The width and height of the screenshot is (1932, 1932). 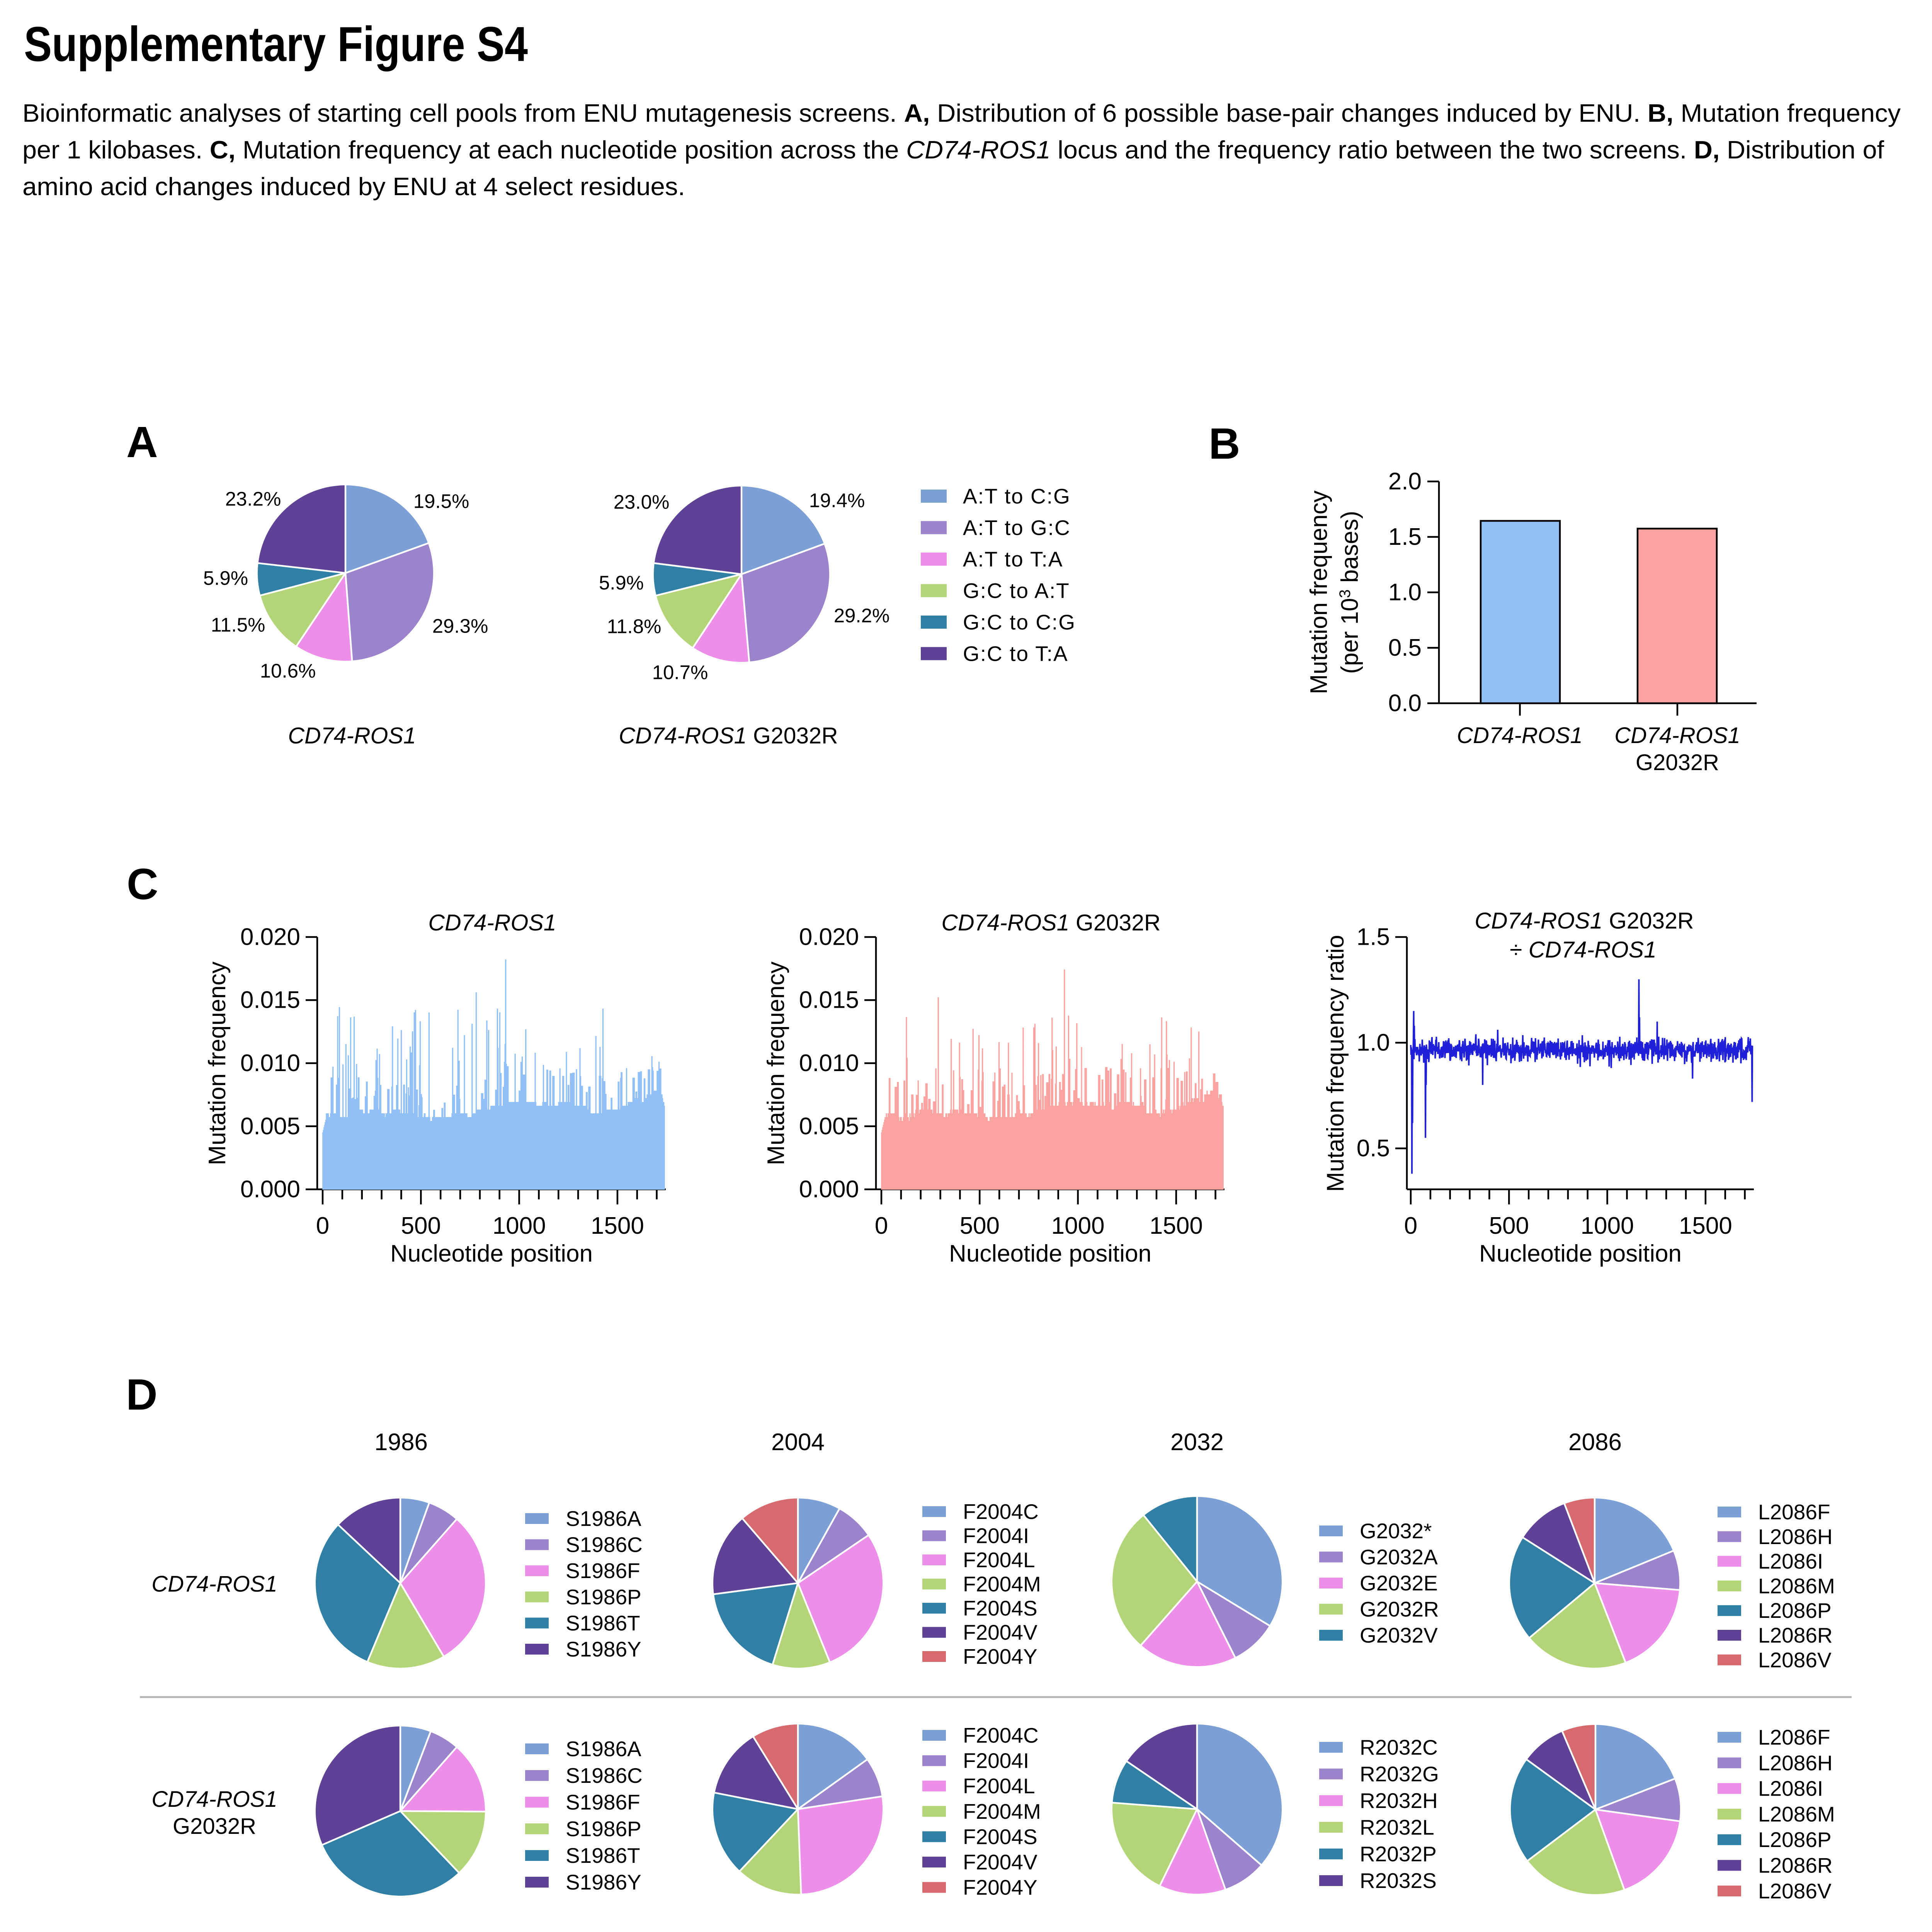 I want to click on svg-text: 1.5, so click(x=1405, y=537).